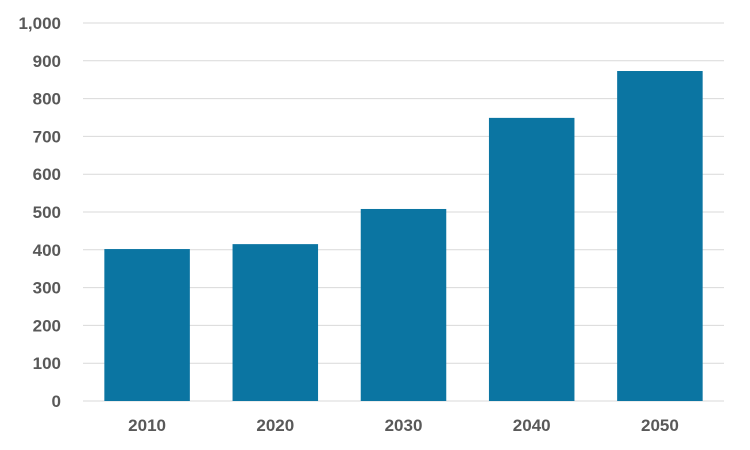 The height and width of the screenshot is (450, 750). Describe the element at coordinates (532, 425) in the screenshot. I see `x-tick-label: 2040` at that location.